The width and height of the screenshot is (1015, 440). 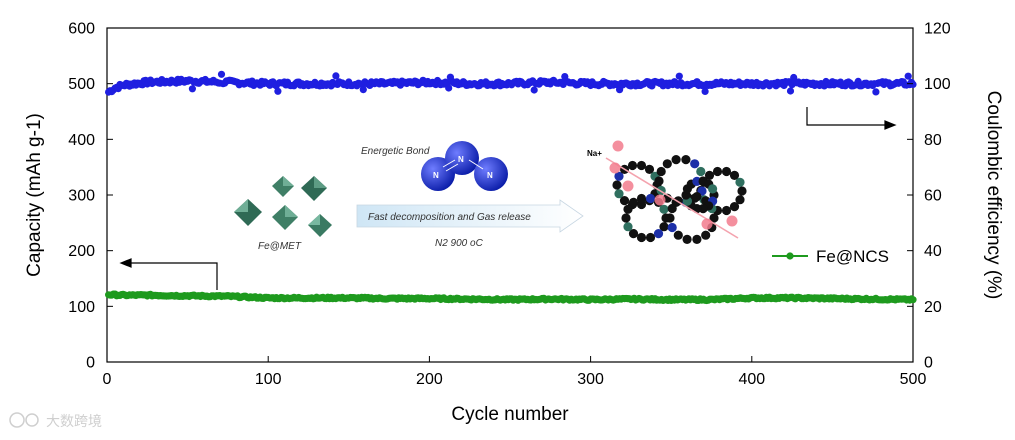 I want to click on n3-molecule-illustration: N N N, so click(x=464, y=166).